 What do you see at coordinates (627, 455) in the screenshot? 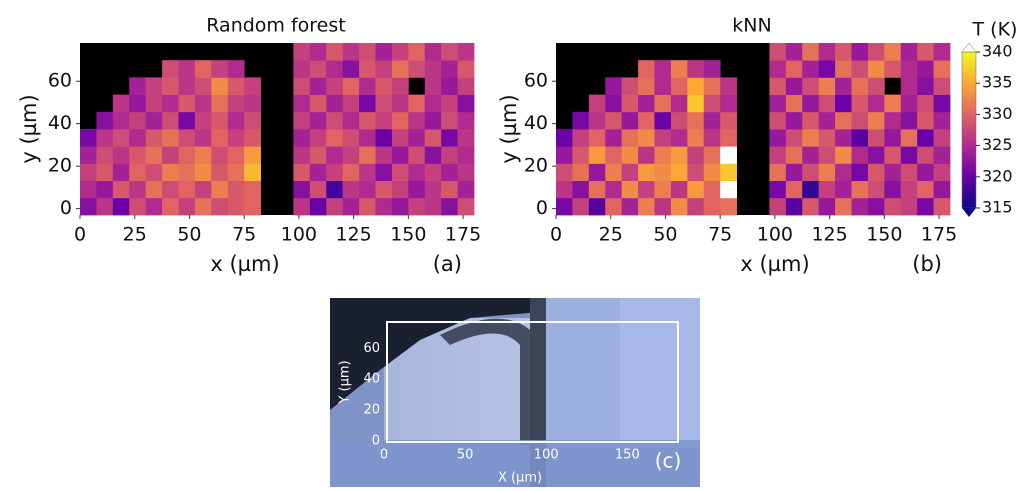
I see `x-tick-label: 150` at bounding box center [627, 455].